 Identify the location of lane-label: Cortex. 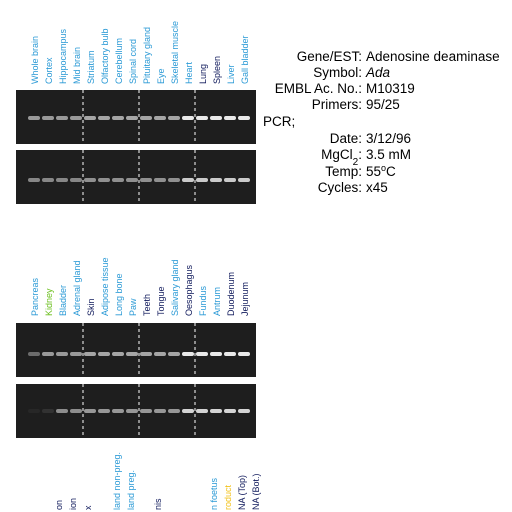
(49, 70).